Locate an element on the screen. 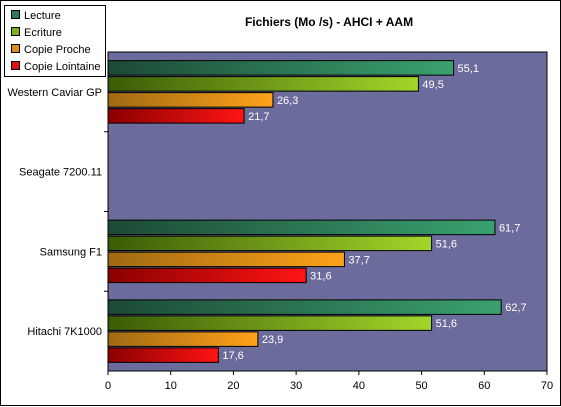 Image resolution: width=561 pixels, height=407 pixels. data-label: 26,3 is located at coordinates (287, 101).